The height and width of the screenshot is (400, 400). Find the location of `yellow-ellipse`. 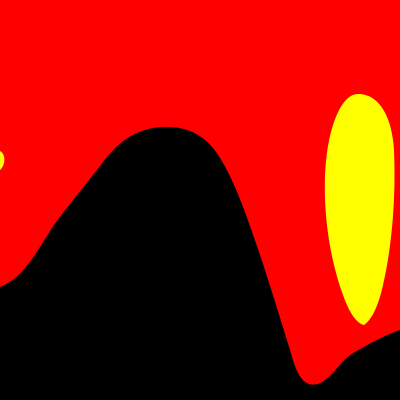

yellow-ellipse is located at coordinates (359, 209).